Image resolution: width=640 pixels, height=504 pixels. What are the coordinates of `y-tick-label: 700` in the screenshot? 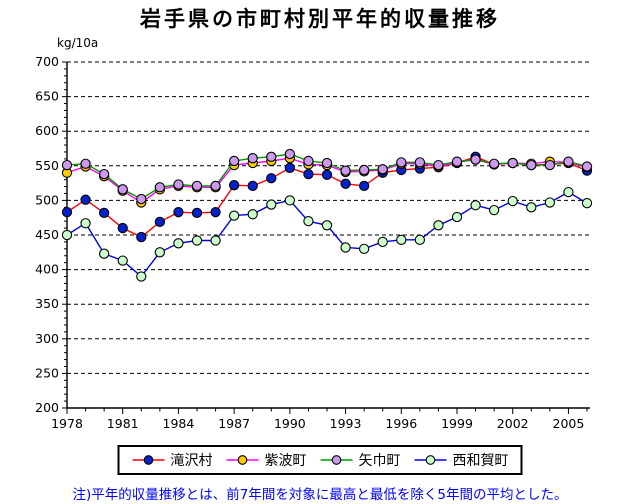 It's located at (47, 61).